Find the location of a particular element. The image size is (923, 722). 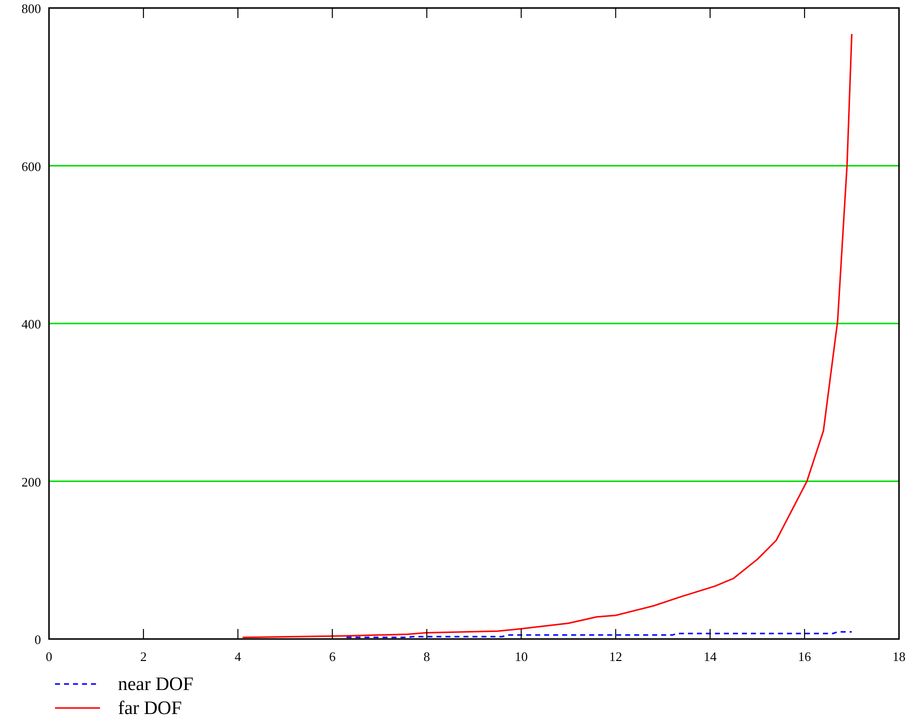

x-tick-label: 0 is located at coordinates (49, 656).